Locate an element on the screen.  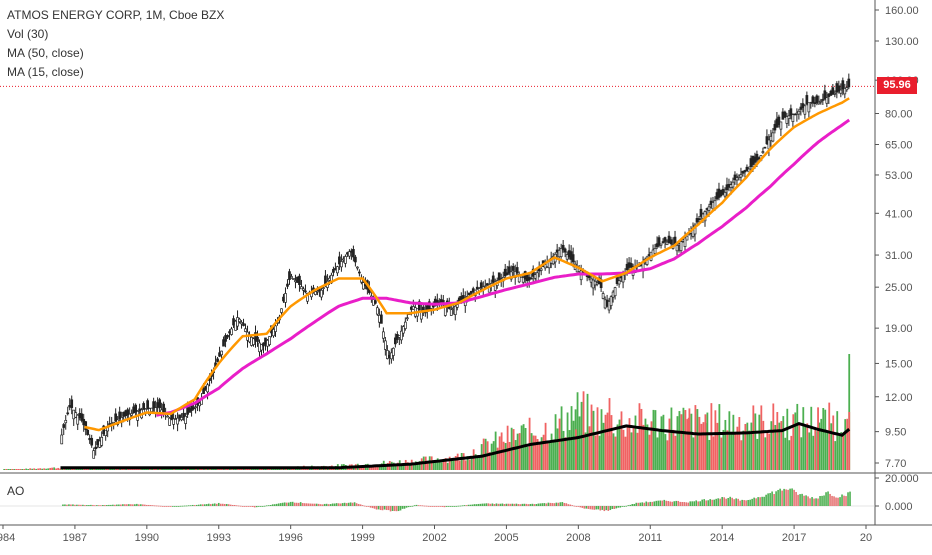
price-tick-label: 80.00 is located at coordinates (899, 114).